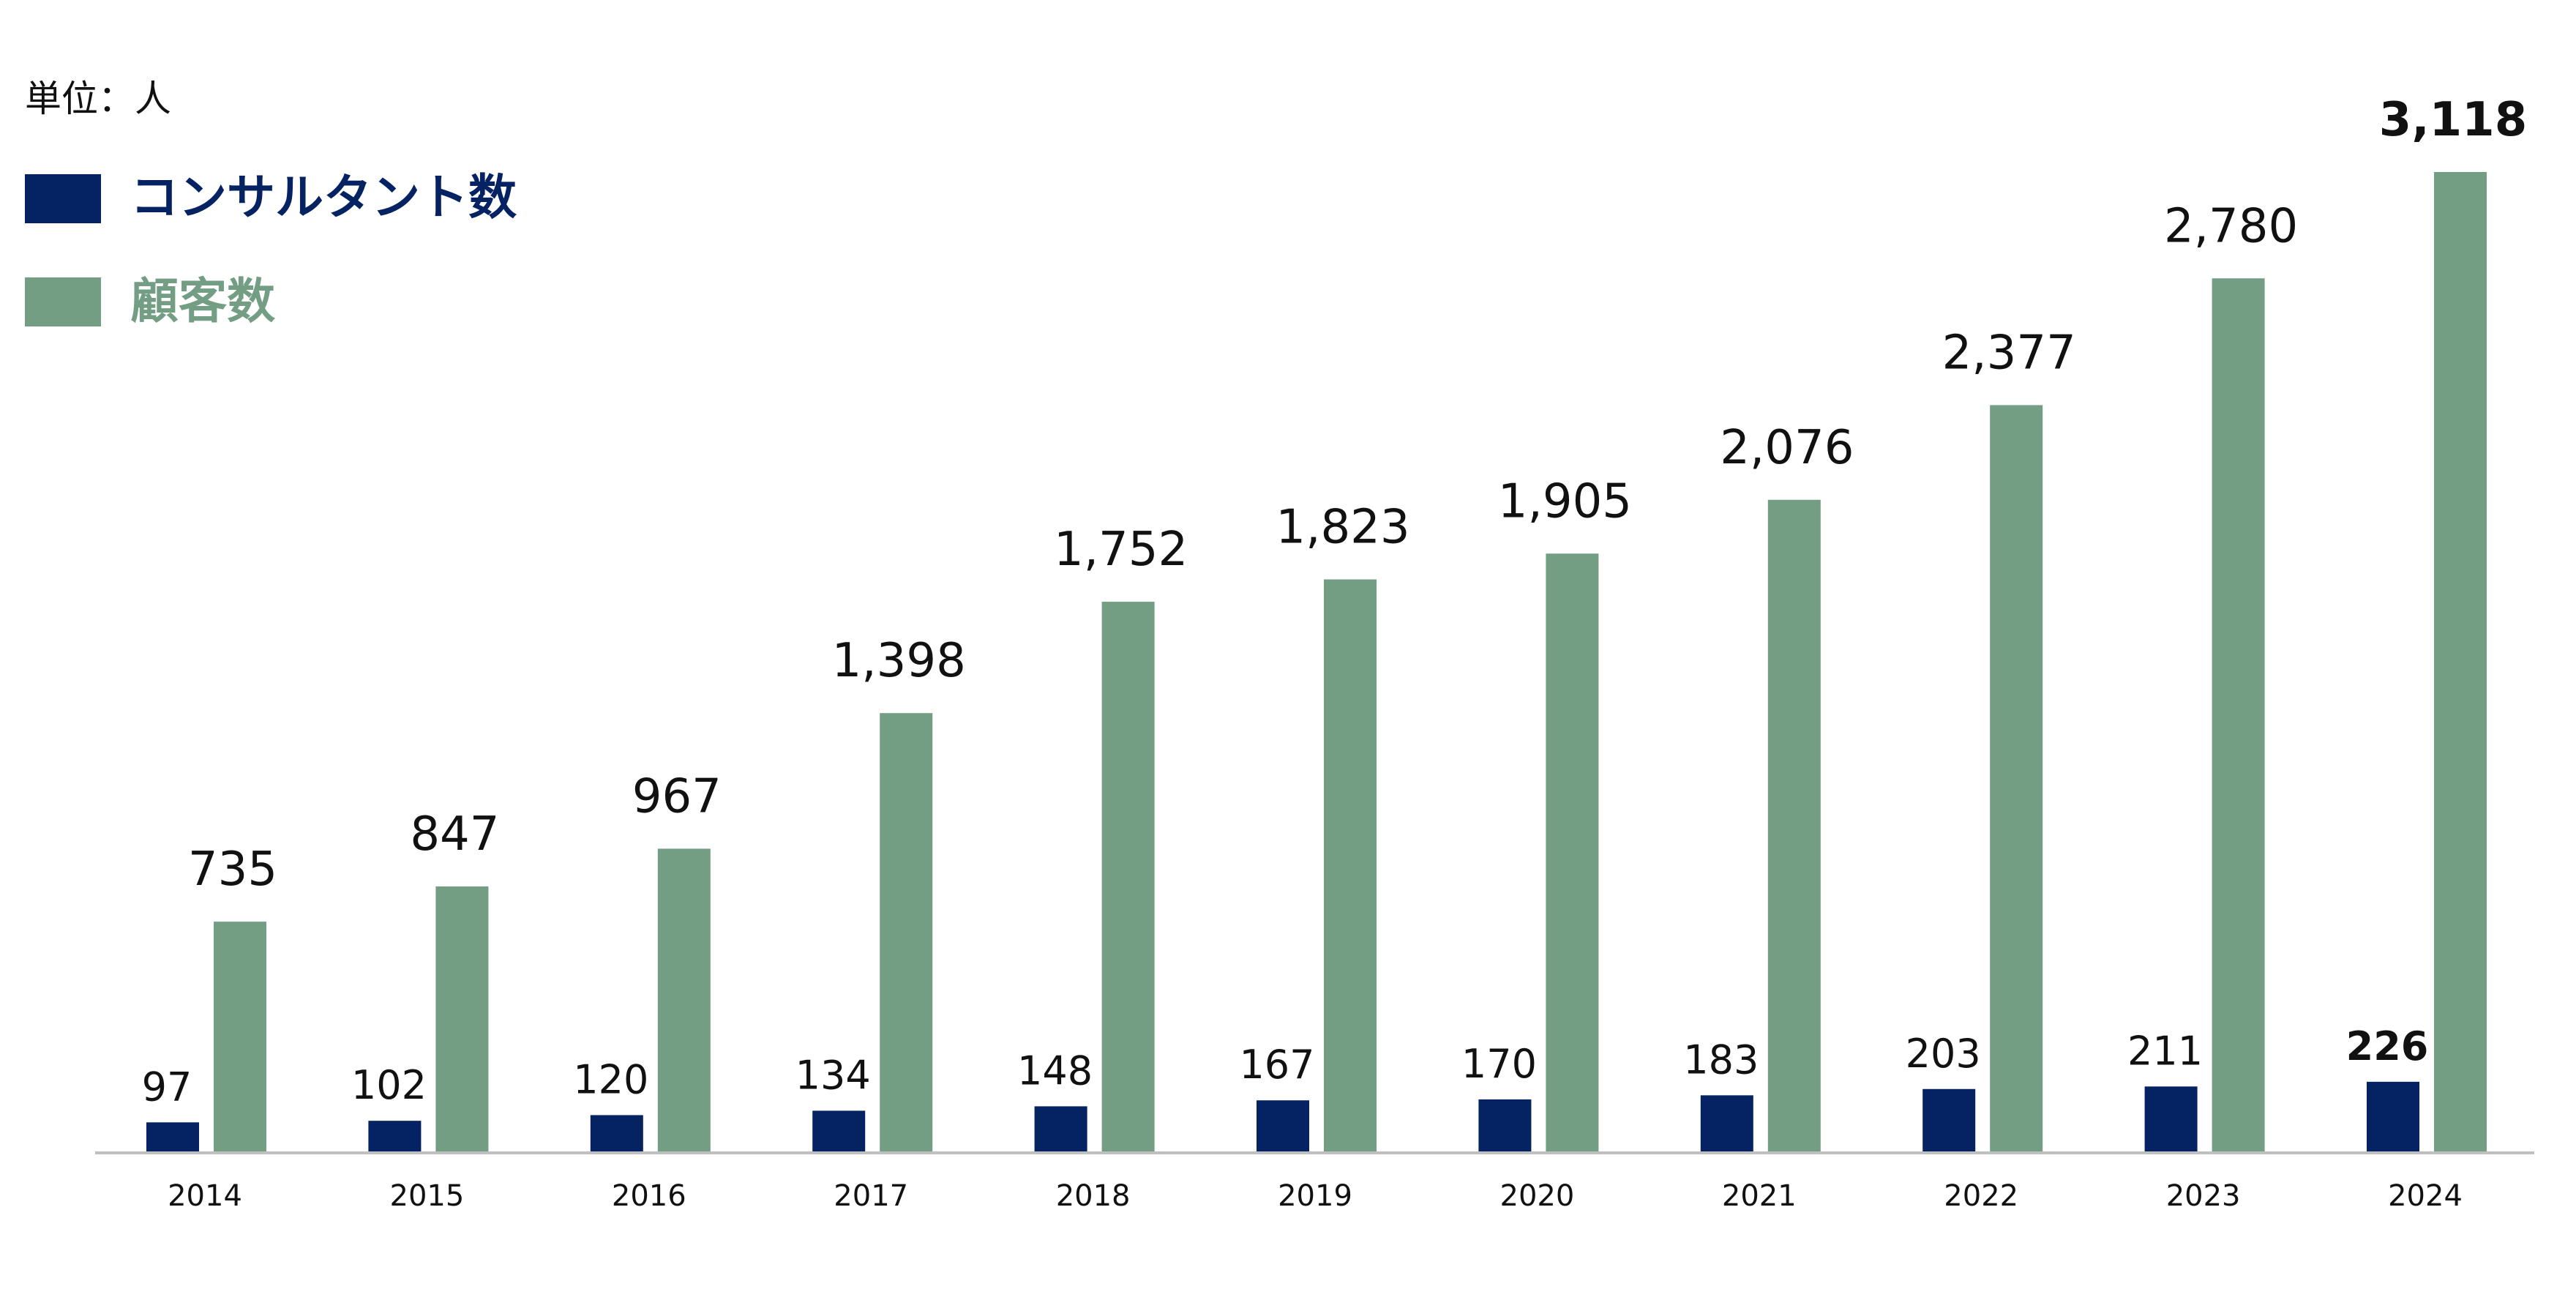  Describe the element at coordinates (2238, 716) in the screenshot. I see `bar-clients-2023` at that location.